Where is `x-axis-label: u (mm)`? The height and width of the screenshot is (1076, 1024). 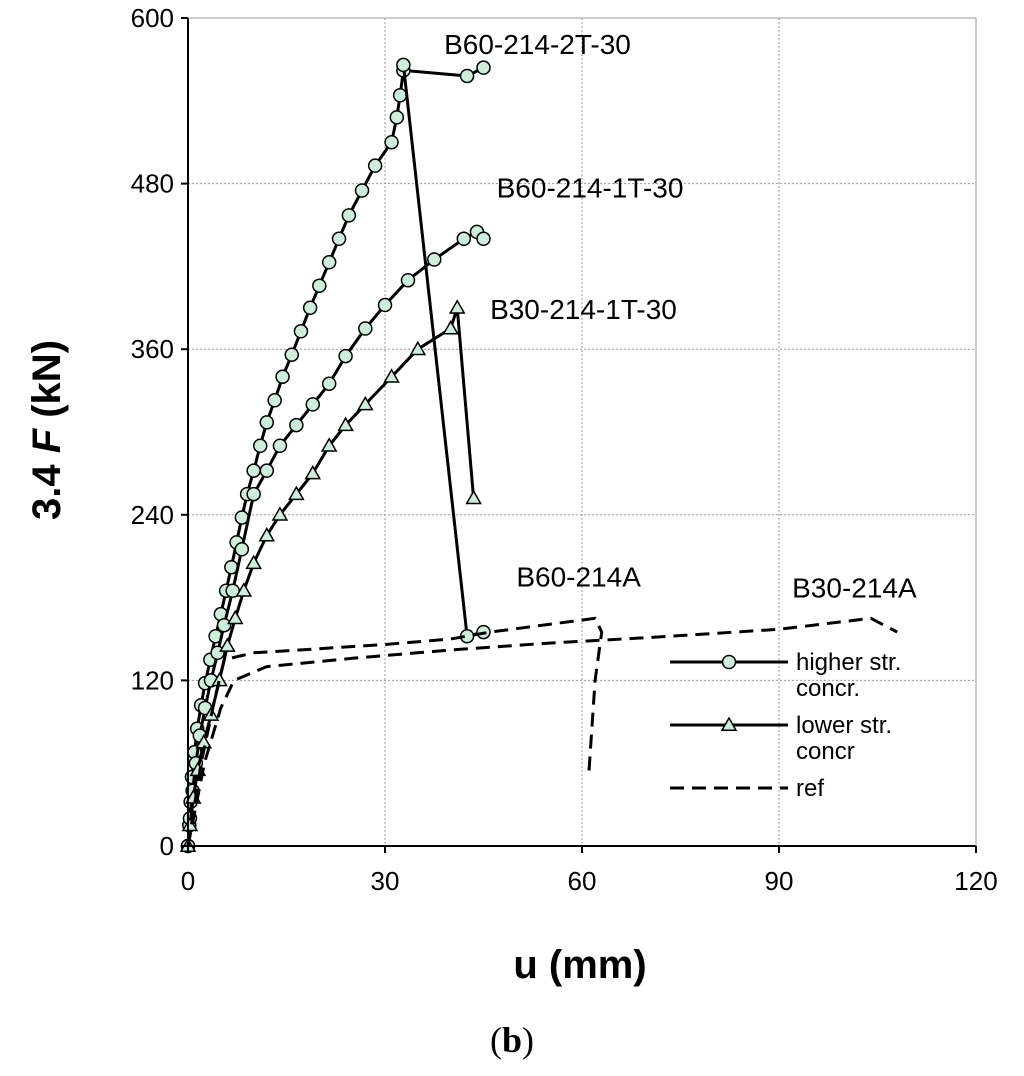 x-axis-label: u (mm) is located at coordinates (579, 965).